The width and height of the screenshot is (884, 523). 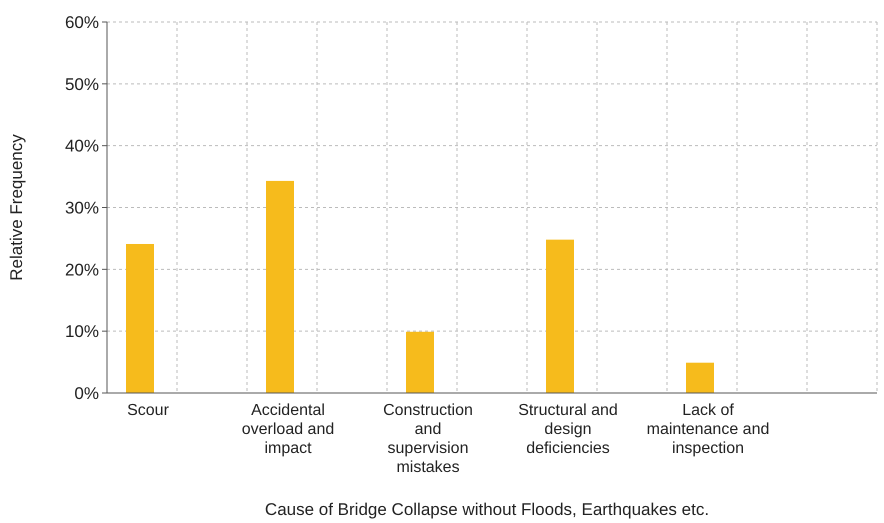 I want to click on y-tick-label: 30%, so click(x=81, y=208).